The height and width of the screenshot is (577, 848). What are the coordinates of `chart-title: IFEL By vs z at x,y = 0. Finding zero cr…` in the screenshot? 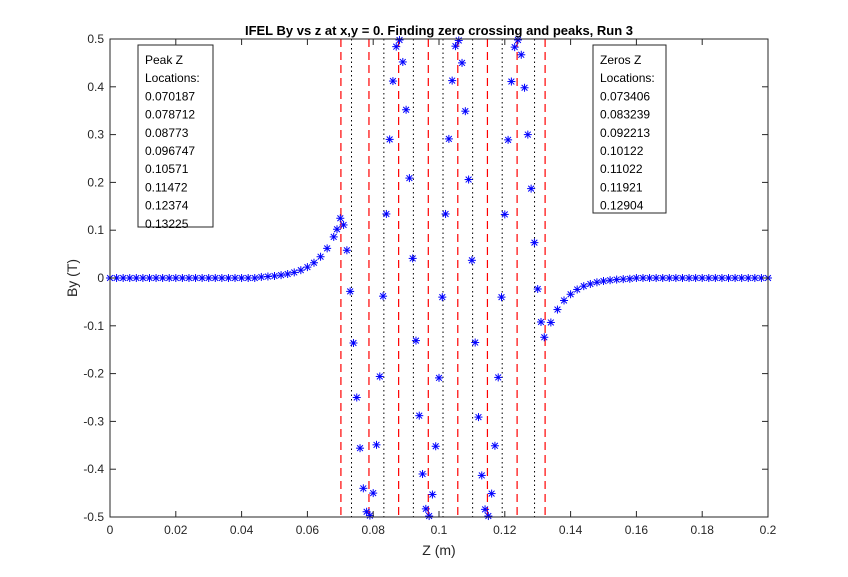 It's located at (439, 30).